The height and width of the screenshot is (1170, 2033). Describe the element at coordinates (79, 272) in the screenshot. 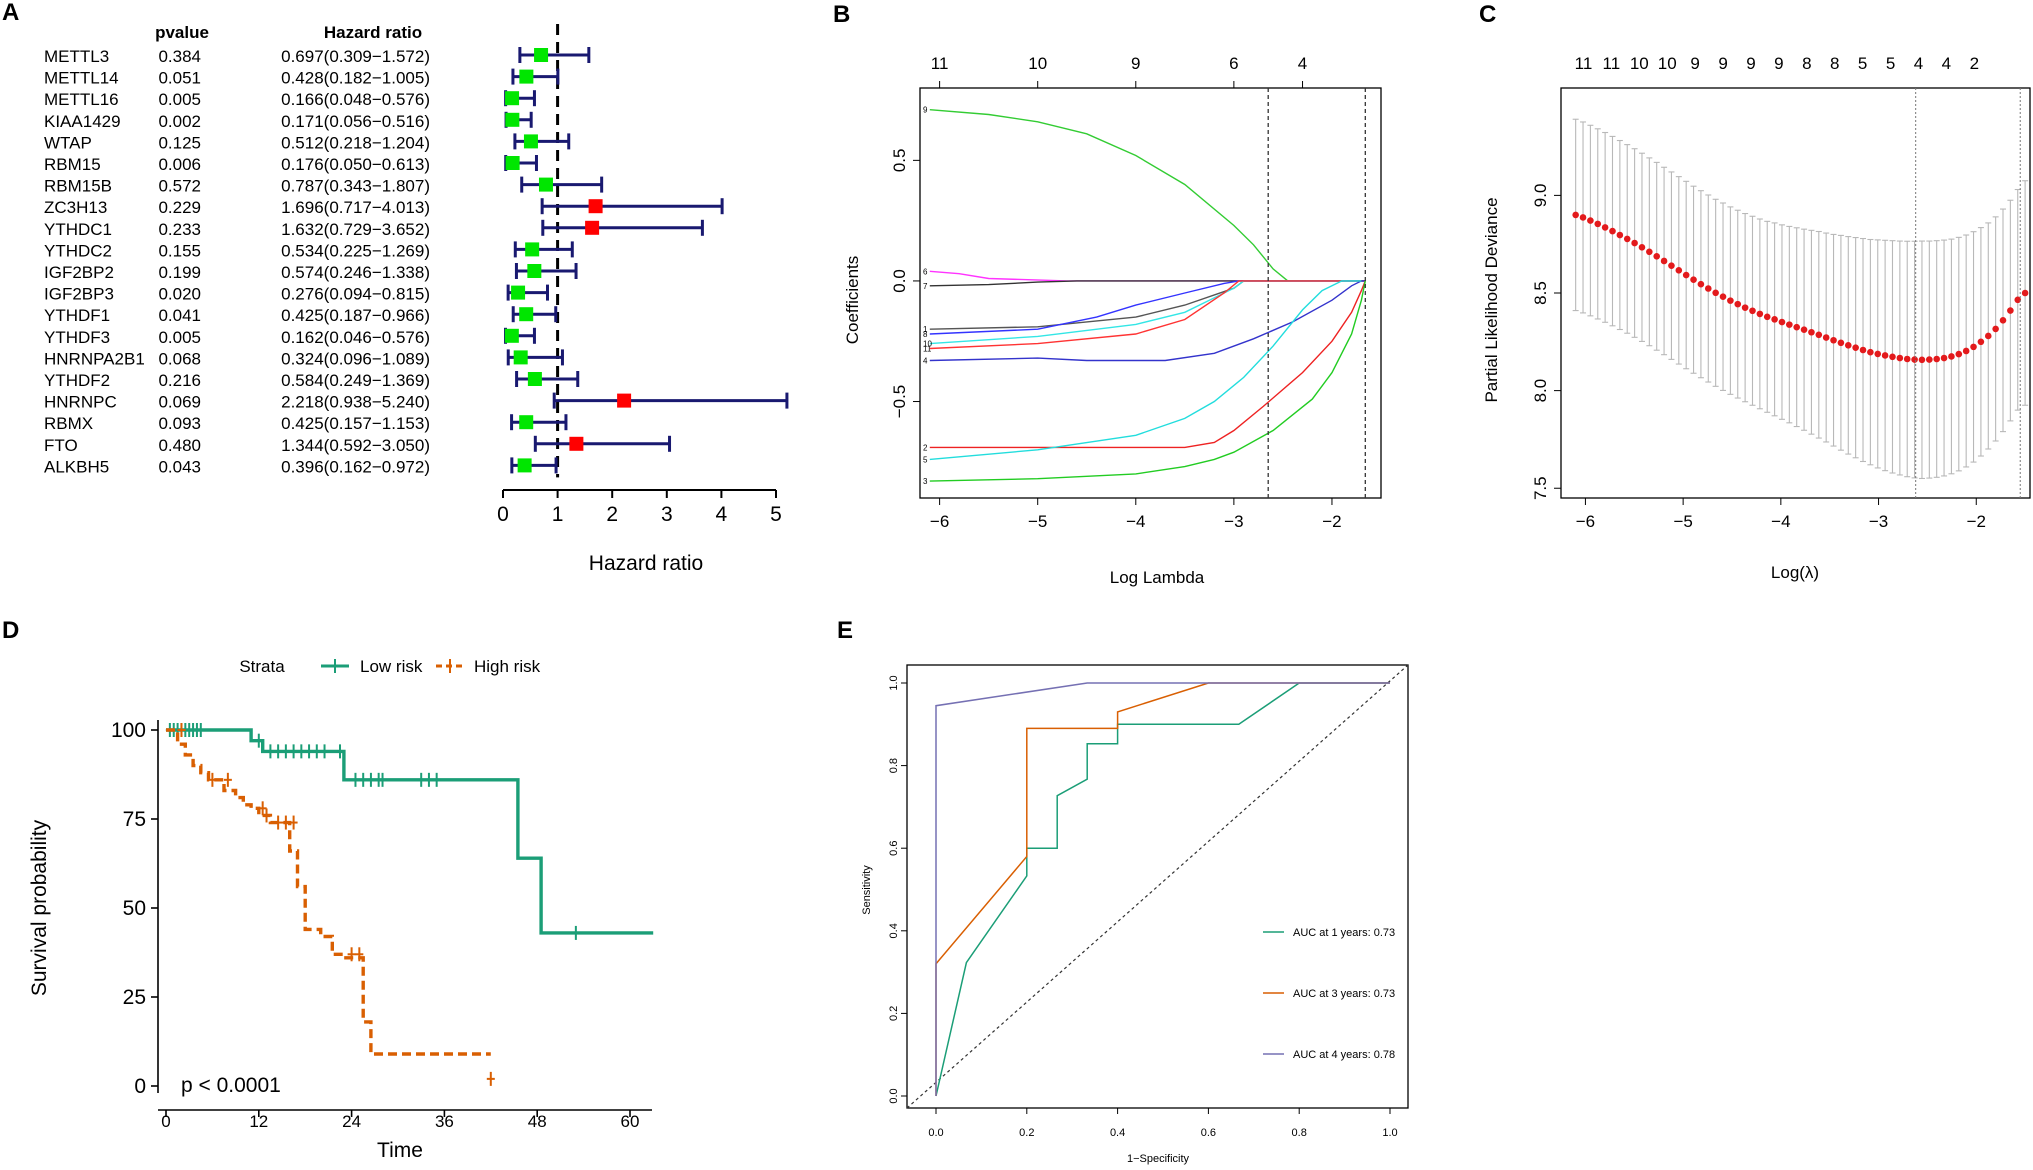

I see `gene-label: IGF2BP2` at that location.